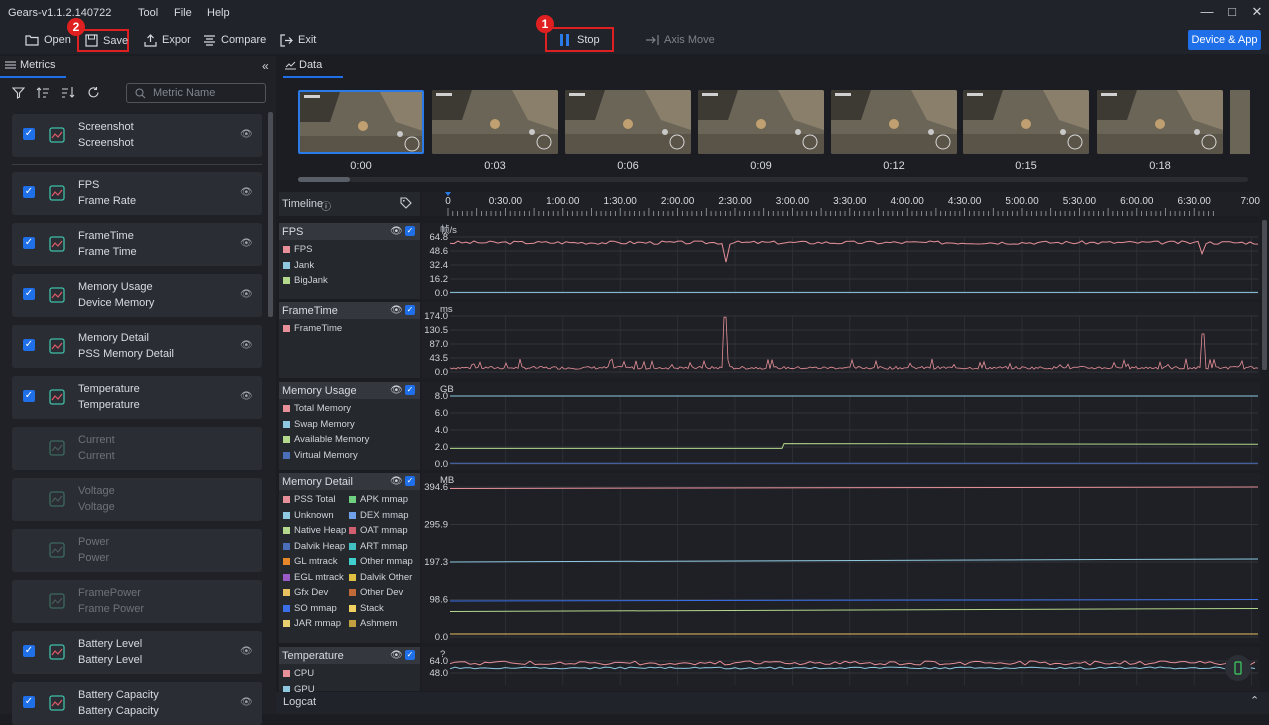 The image size is (1269, 725). I want to click on metric-search-input: Metric Name, so click(196, 93).